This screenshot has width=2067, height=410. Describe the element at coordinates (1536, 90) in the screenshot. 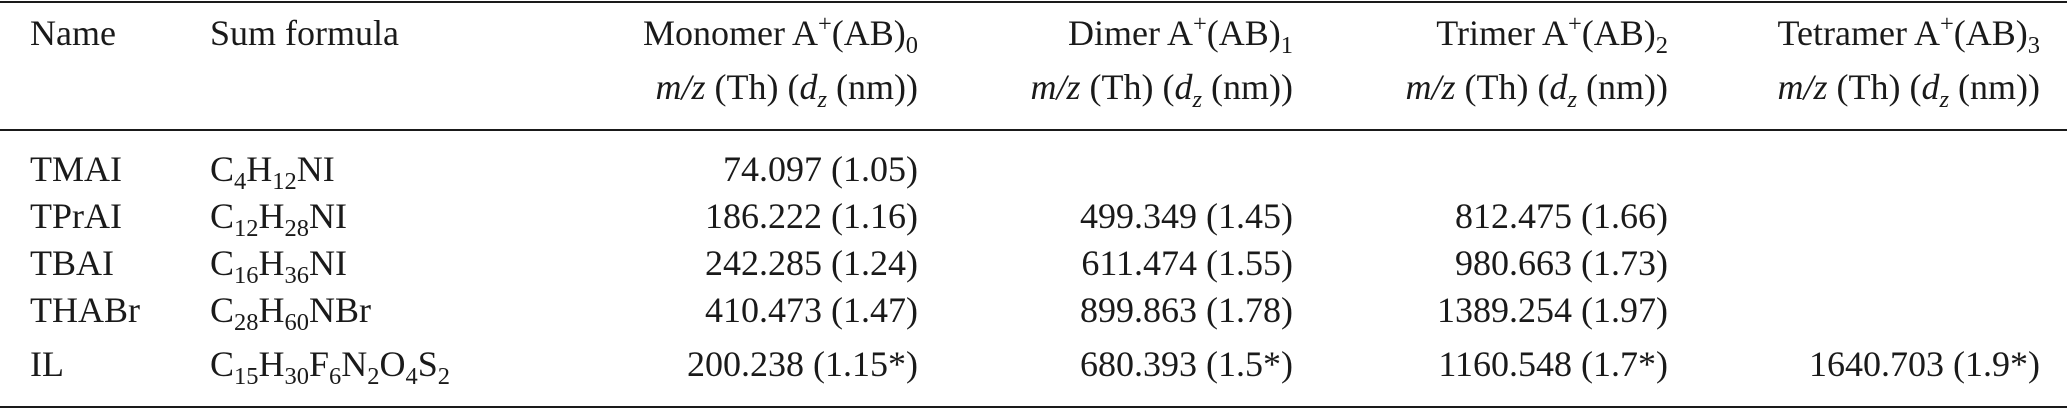

I see `unit-trimer: m/z (Th) (dz (nm))` at that location.